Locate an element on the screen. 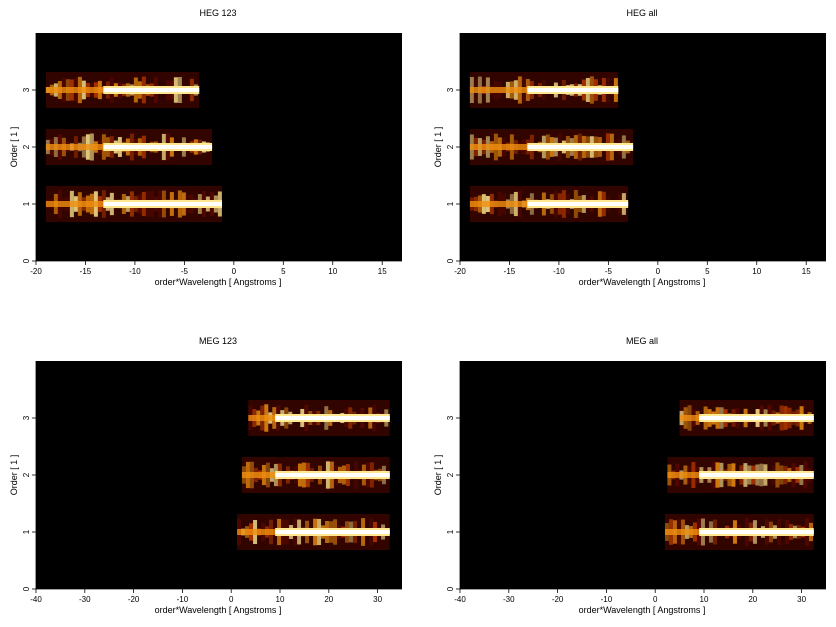  panel-title: MEG all is located at coordinates (642, 341).